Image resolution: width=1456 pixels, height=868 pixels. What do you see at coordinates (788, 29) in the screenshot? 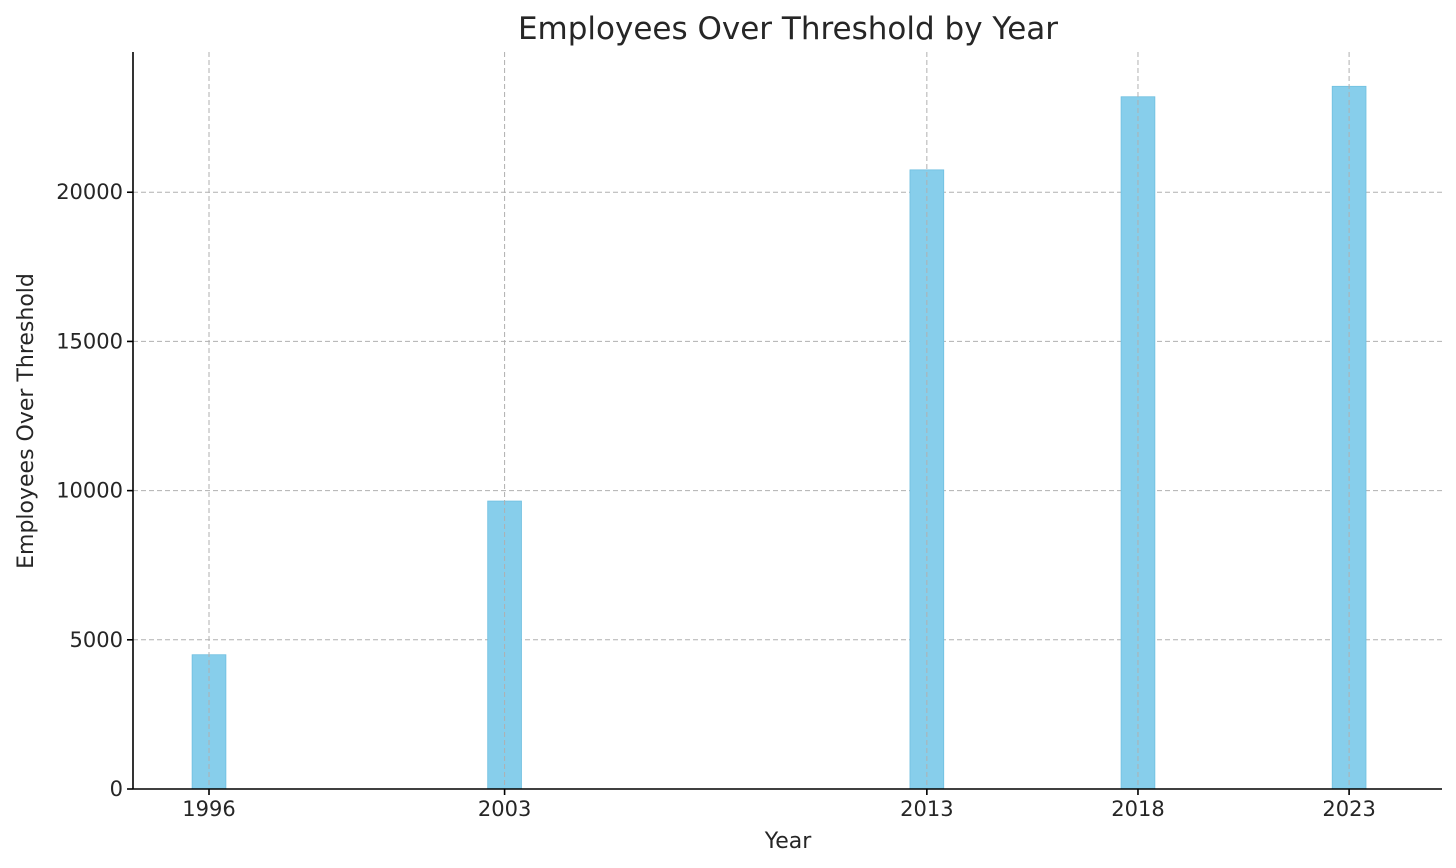
I see `chart-title: Employees Over Threshold by Year` at bounding box center [788, 29].